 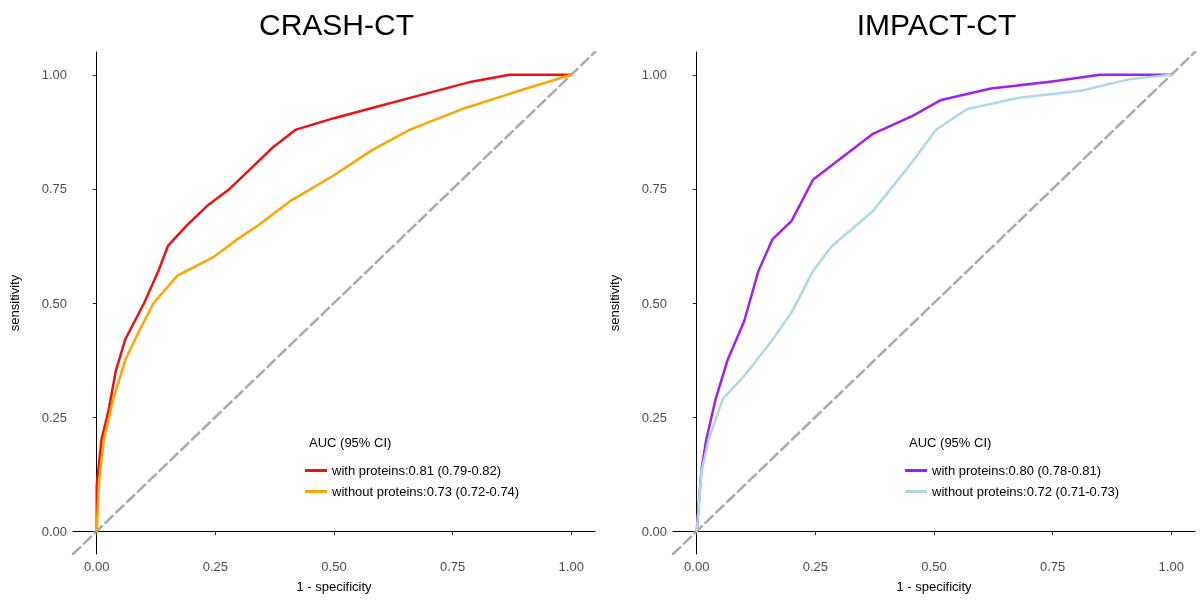 What do you see at coordinates (936, 24) in the screenshot?
I see `chart-title: IMPACT-CT` at bounding box center [936, 24].